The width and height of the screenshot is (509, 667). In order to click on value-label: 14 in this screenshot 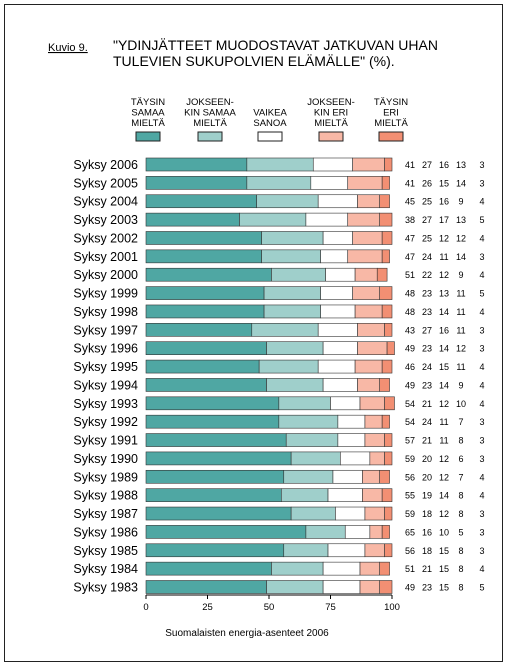, I will do `click(444, 312)`.